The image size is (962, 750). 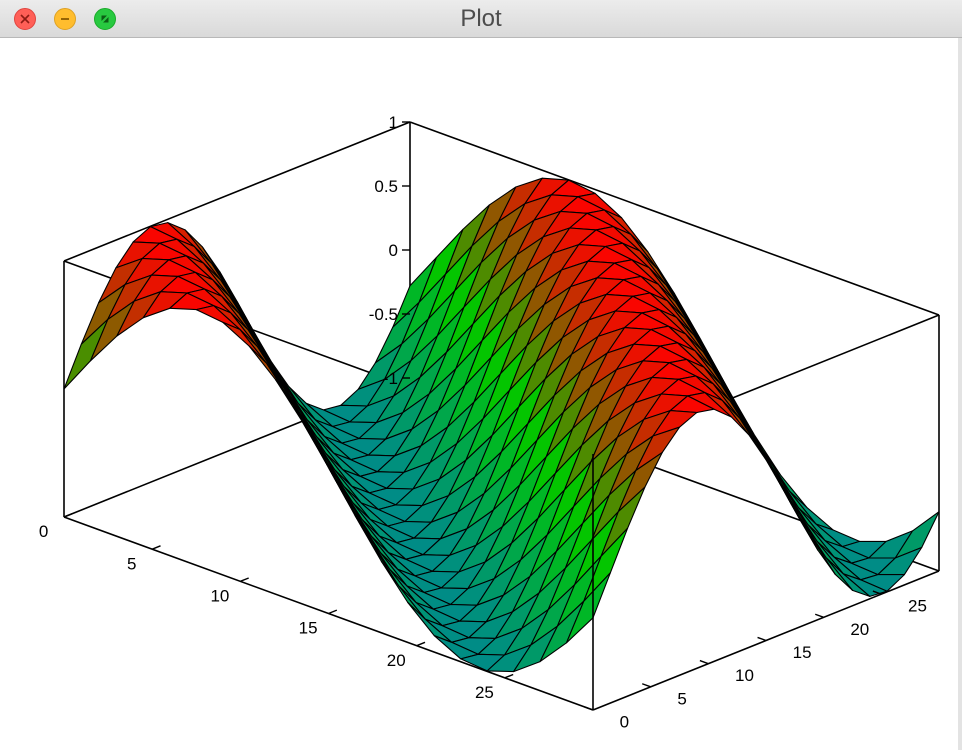 What do you see at coordinates (237, 191) in the screenshot?
I see `box-edge-top-left` at bounding box center [237, 191].